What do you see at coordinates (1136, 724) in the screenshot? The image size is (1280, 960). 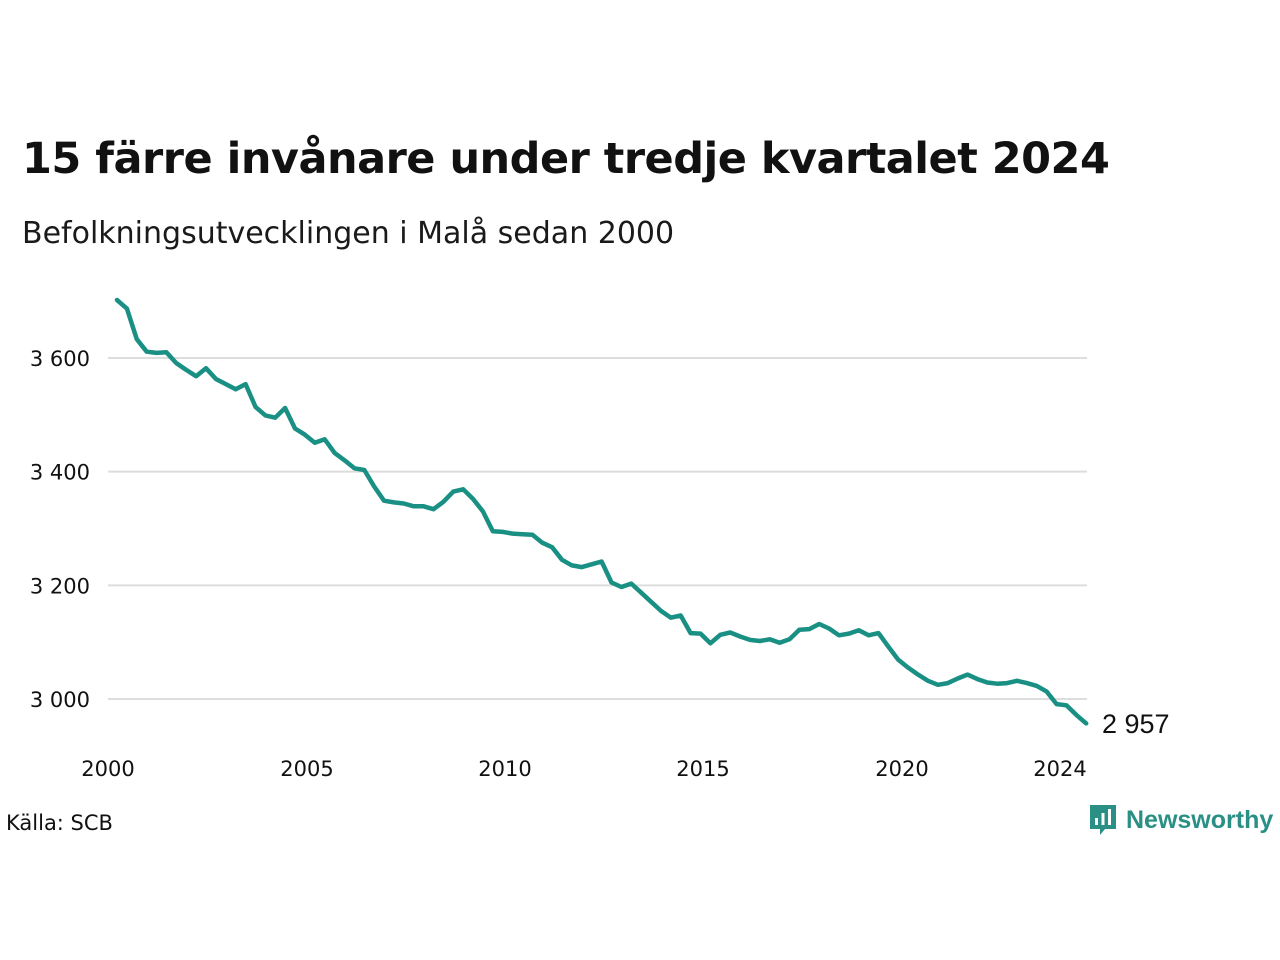 I see `end-value-label: 2 957` at bounding box center [1136, 724].